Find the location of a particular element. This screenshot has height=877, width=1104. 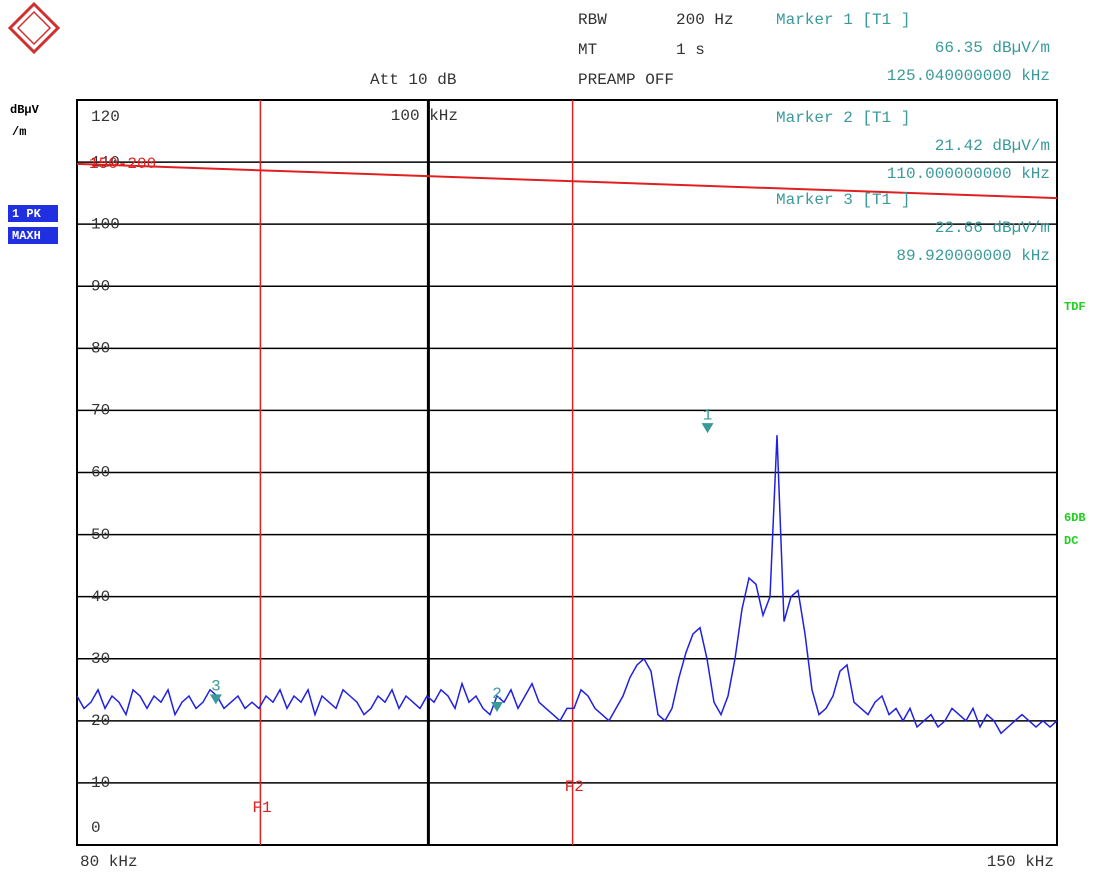

setting: PREAMP OFF is located at coordinates (626, 80).